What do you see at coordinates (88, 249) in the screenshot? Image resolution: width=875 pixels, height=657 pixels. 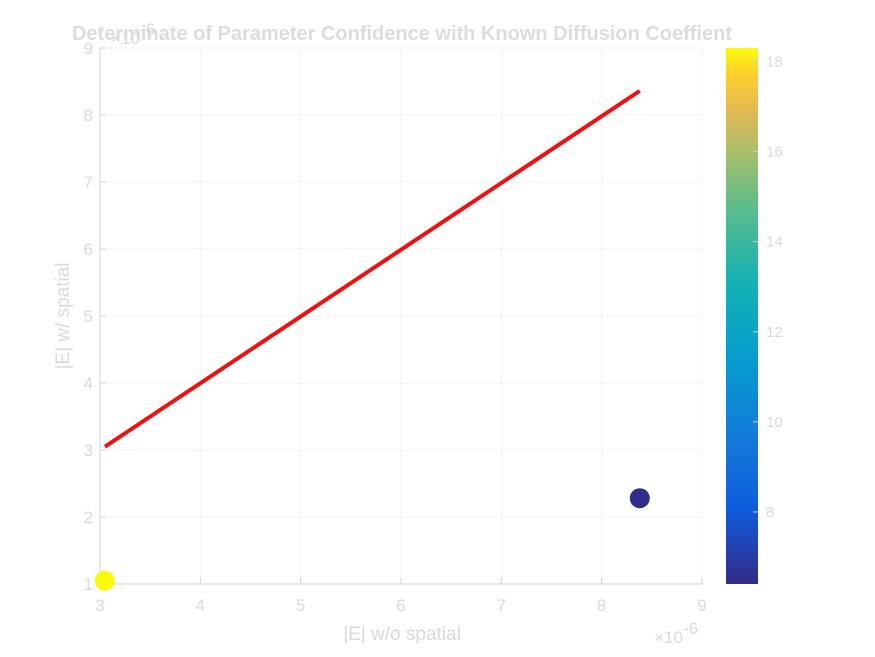 I see `y-tick-label: 6` at bounding box center [88, 249].